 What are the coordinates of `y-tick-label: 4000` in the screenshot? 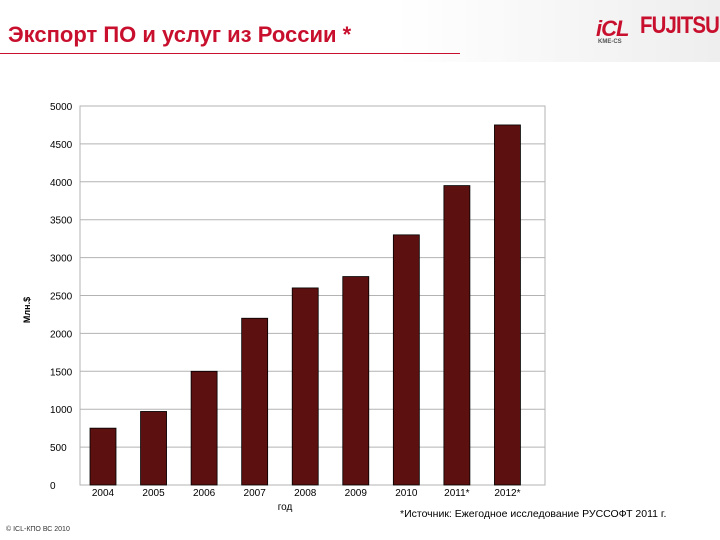 It's located at (61, 183).